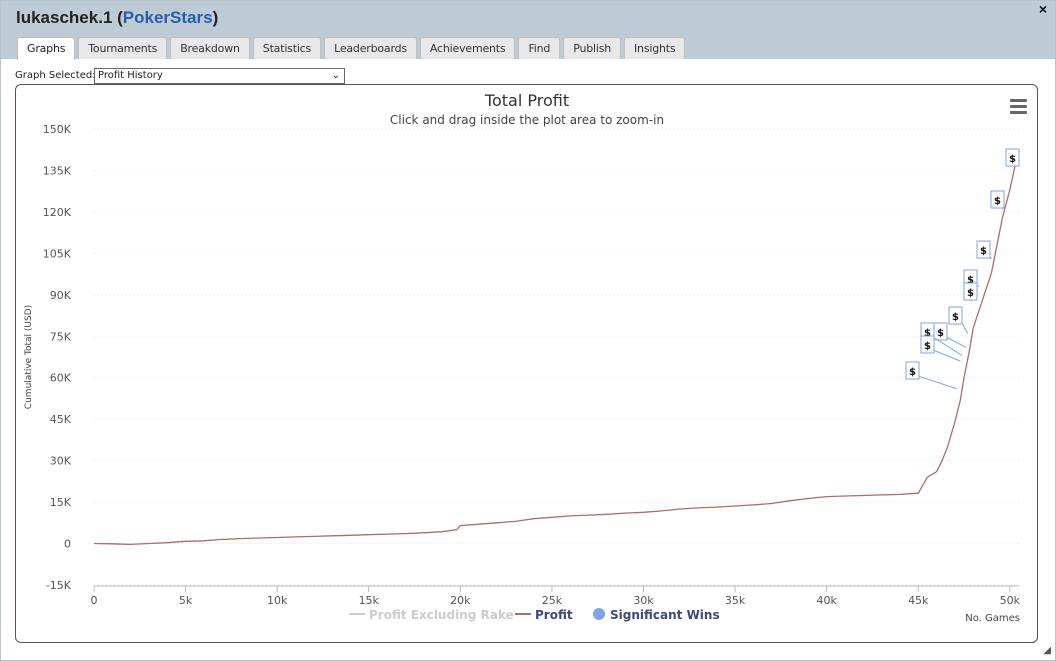 This screenshot has height=661, width=1056. What do you see at coordinates (61, 336) in the screenshot?
I see `y-tick-label: 75K` at bounding box center [61, 336].